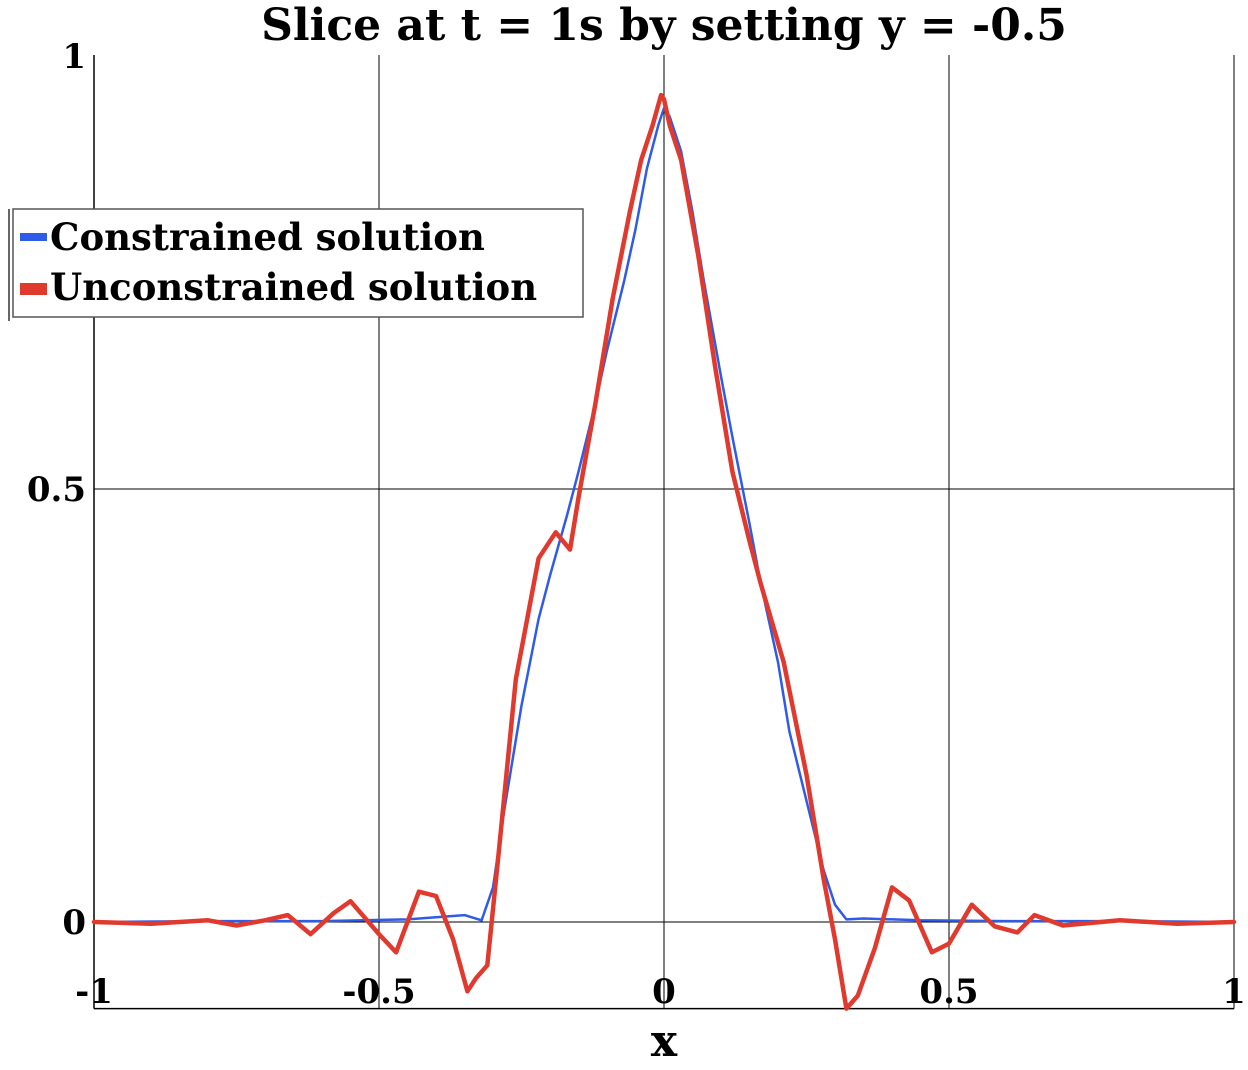  I want to click on legend-box, so click(298, 263).